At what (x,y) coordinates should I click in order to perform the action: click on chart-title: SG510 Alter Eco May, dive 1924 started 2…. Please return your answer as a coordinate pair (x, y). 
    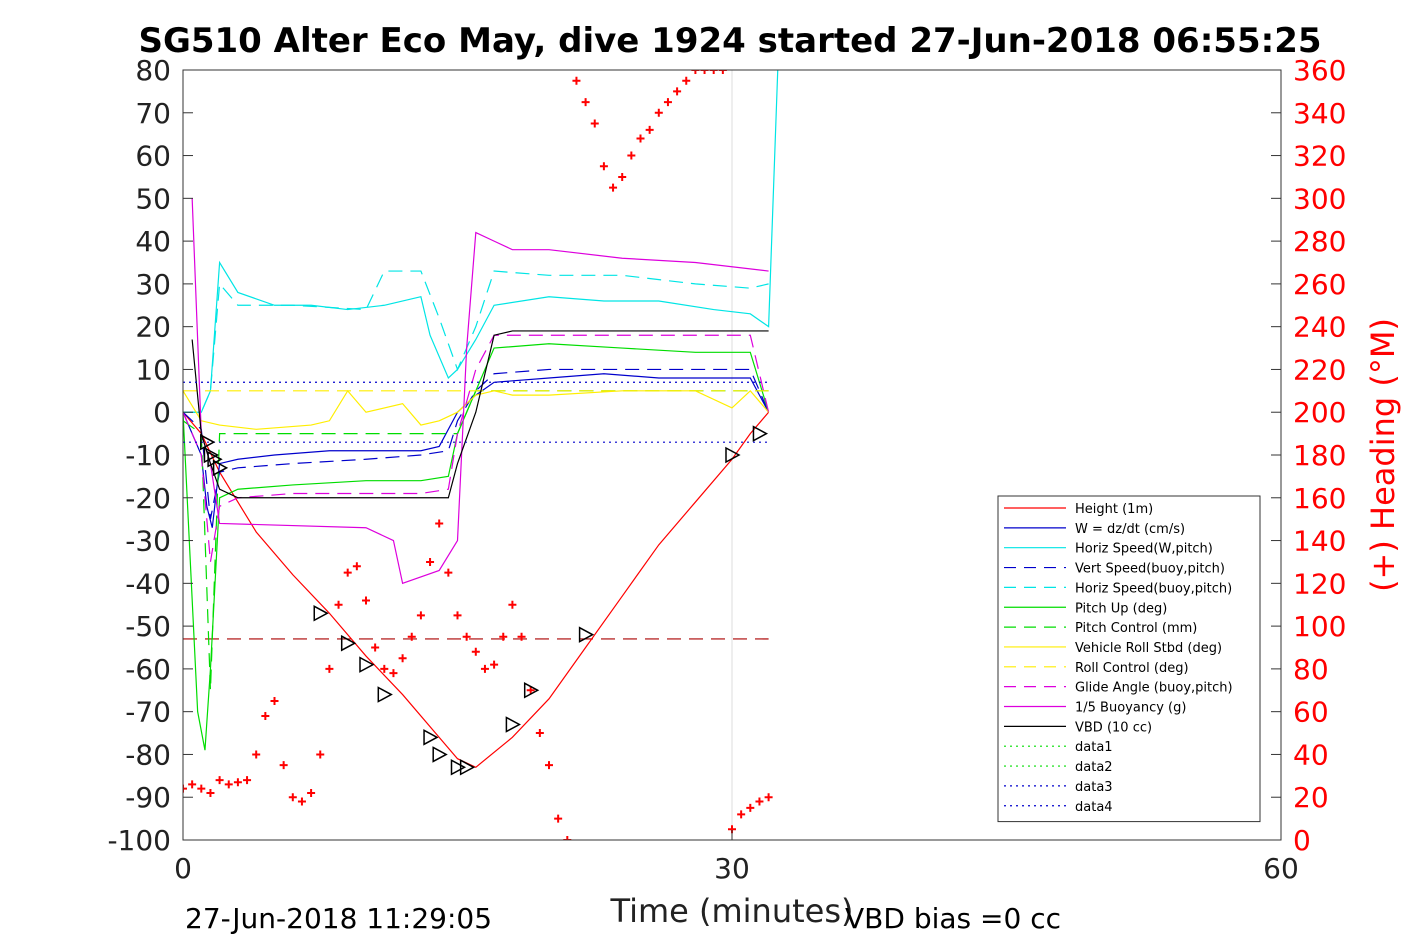
    Looking at the image, I should click on (729, 41).